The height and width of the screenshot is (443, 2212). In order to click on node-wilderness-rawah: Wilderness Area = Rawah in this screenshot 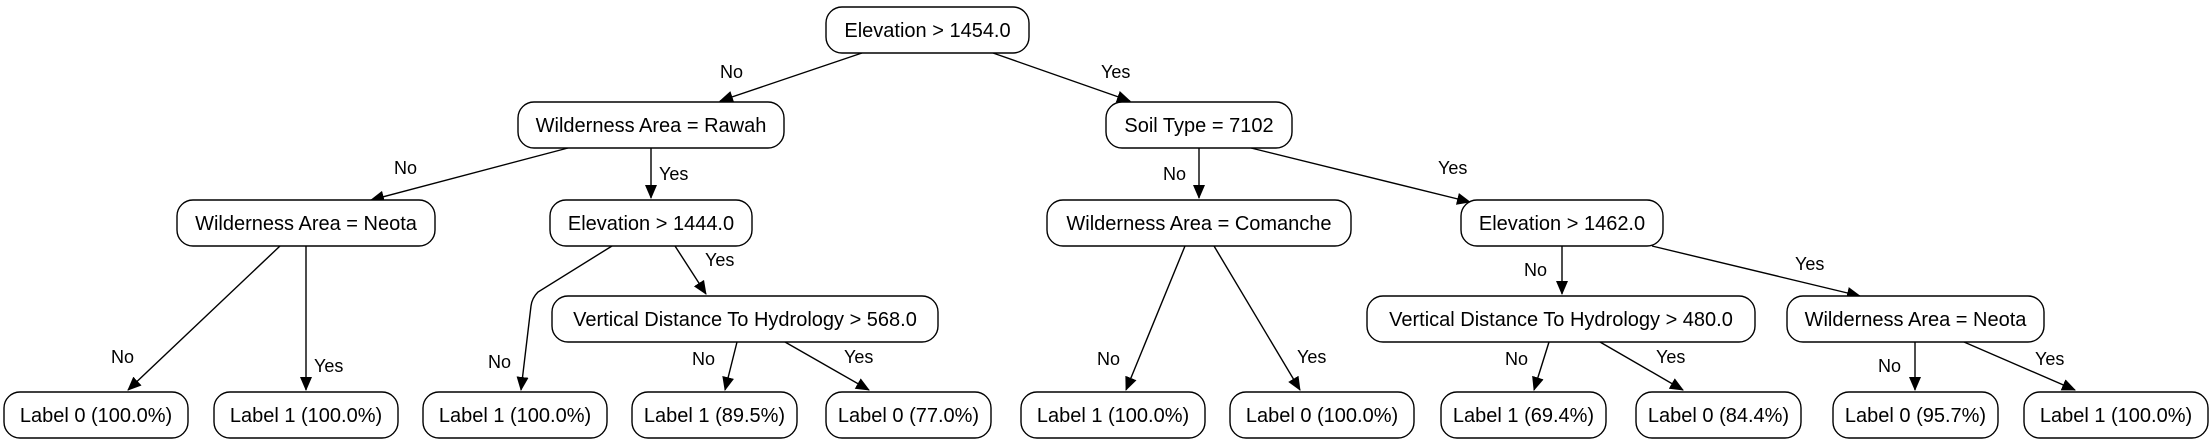, I will do `click(651, 125)`.